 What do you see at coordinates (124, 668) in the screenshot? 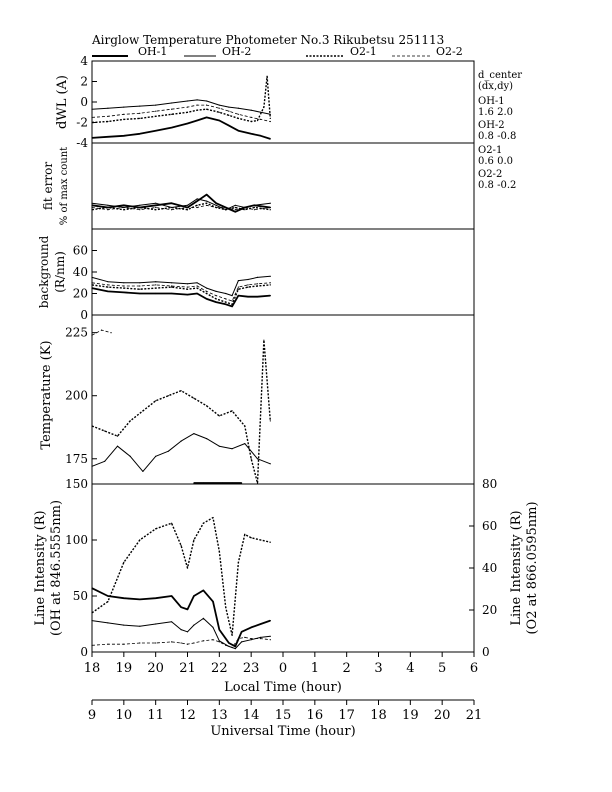
I see `local-time-tick-label-1: 19` at bounding box center [124, 668].